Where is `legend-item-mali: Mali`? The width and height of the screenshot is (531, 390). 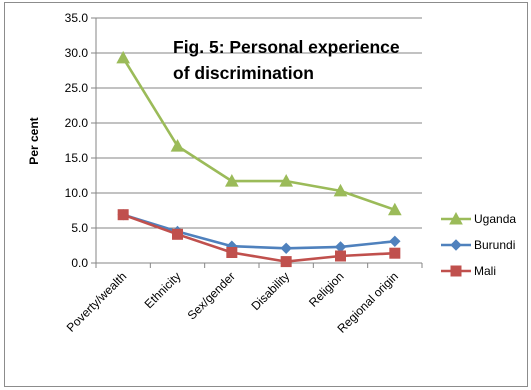 legend-item-mali: Mali is located at coordinates (468, 271).